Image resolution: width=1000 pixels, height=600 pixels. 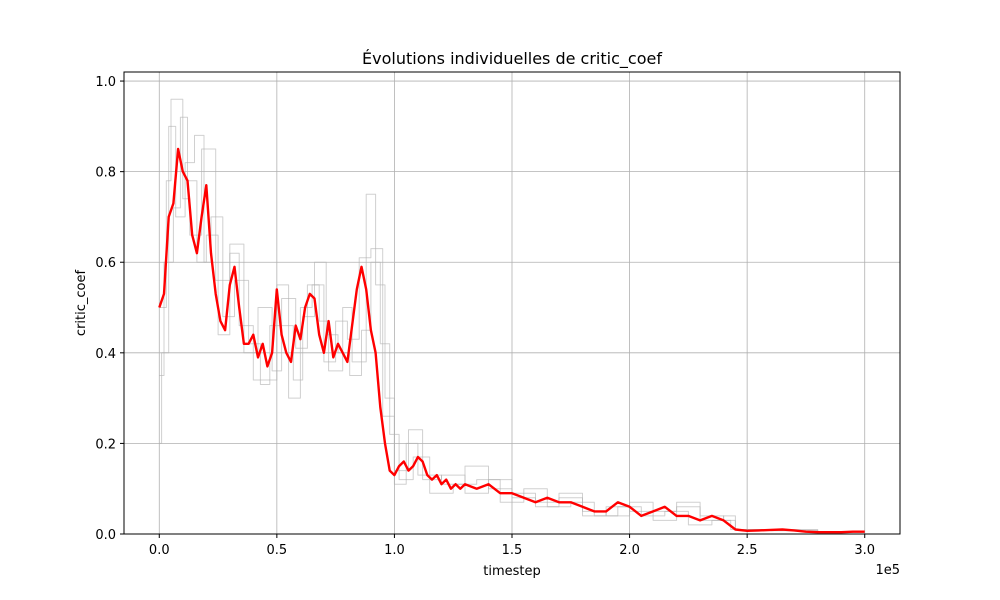 I want to click on x-axis-offset-label: 1e5, so click(x=887, y=570).